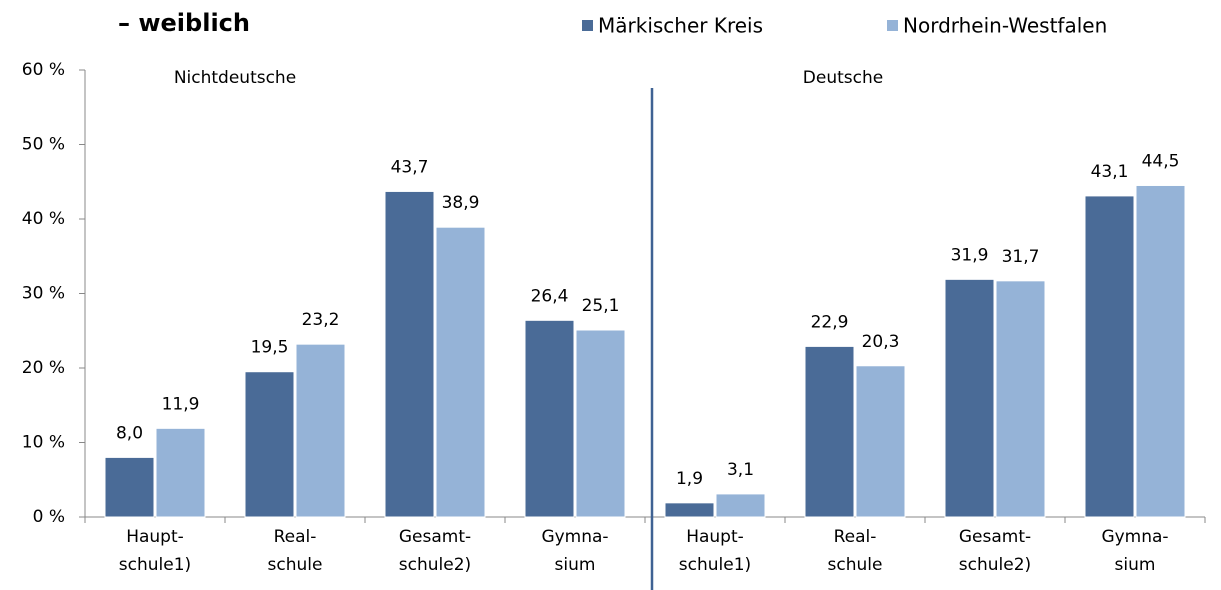 The height and width of the screenshot is (590, 1221). What do you see at coordinates (43, 443) in the screenshot?
I see `y-tick-label: 10 %` at bounding box center [43, 443].